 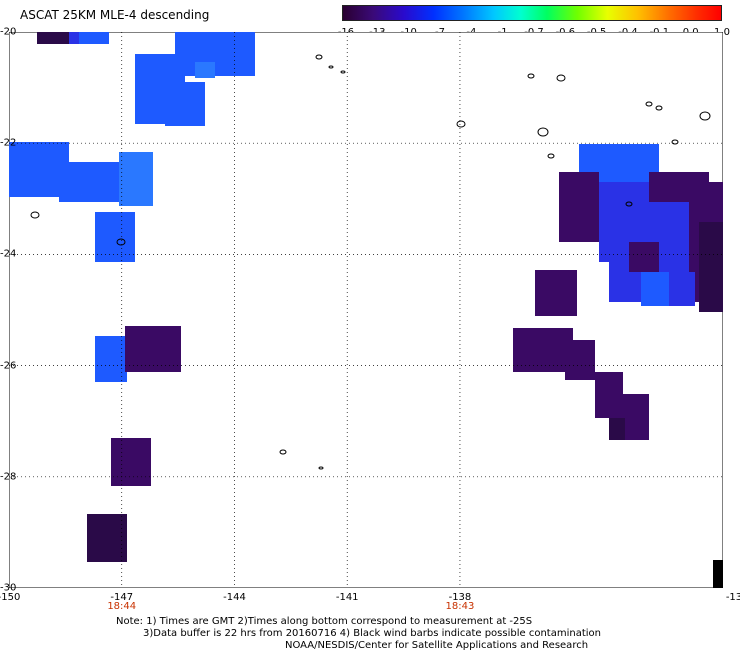 What do you see at coordinates (8, 143) in the screenshot?
I see `latitude-tick-label: -22` at bounding box center [8, 143].